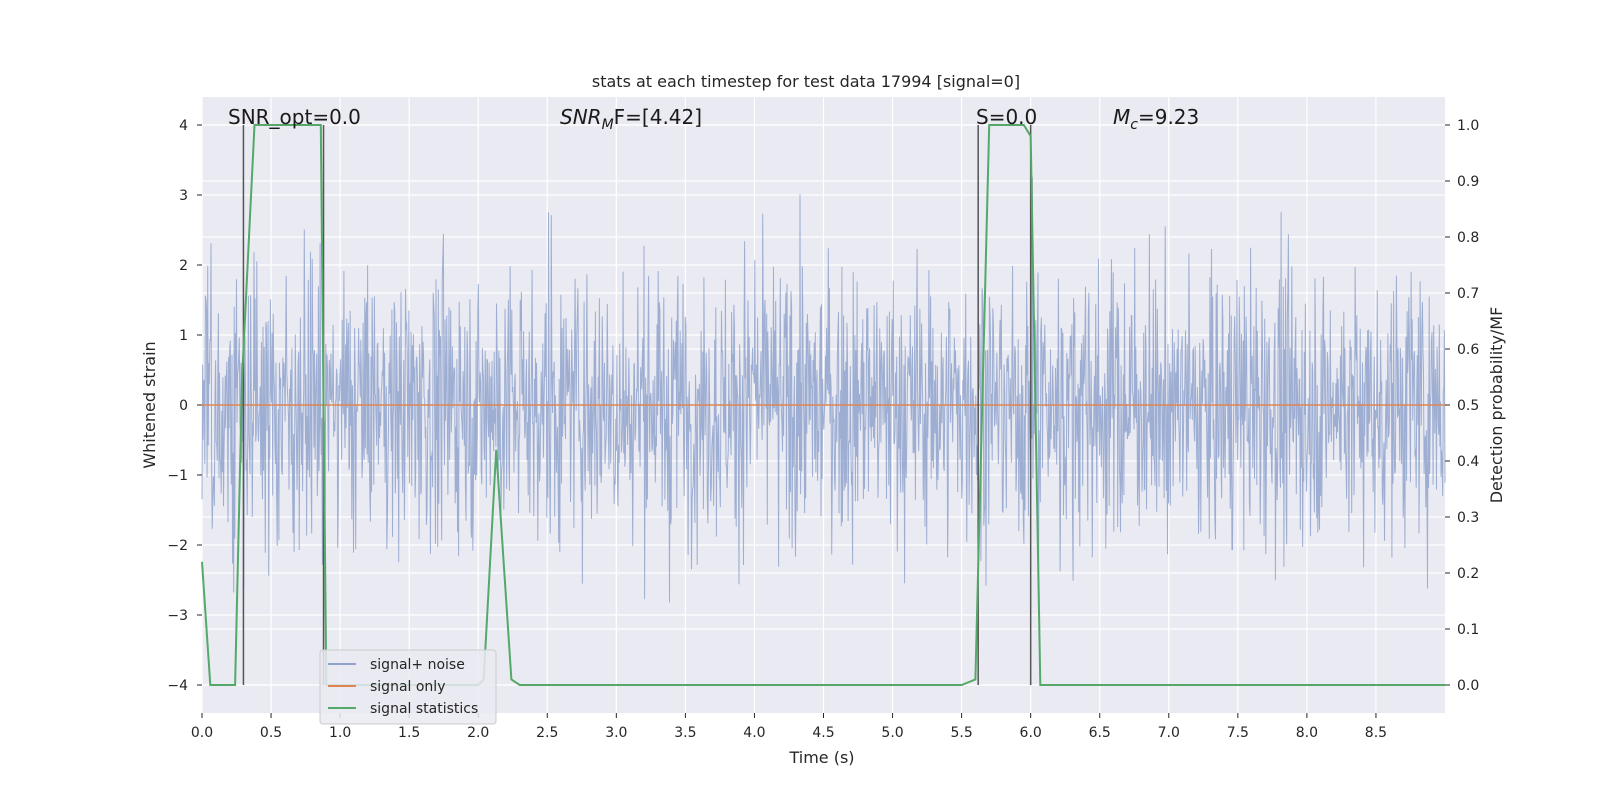  What do you see at coordinates (1468, 686) in the screenshot?
I see `y2-tick-label: 0.0` at bounding box center [1468, 686].